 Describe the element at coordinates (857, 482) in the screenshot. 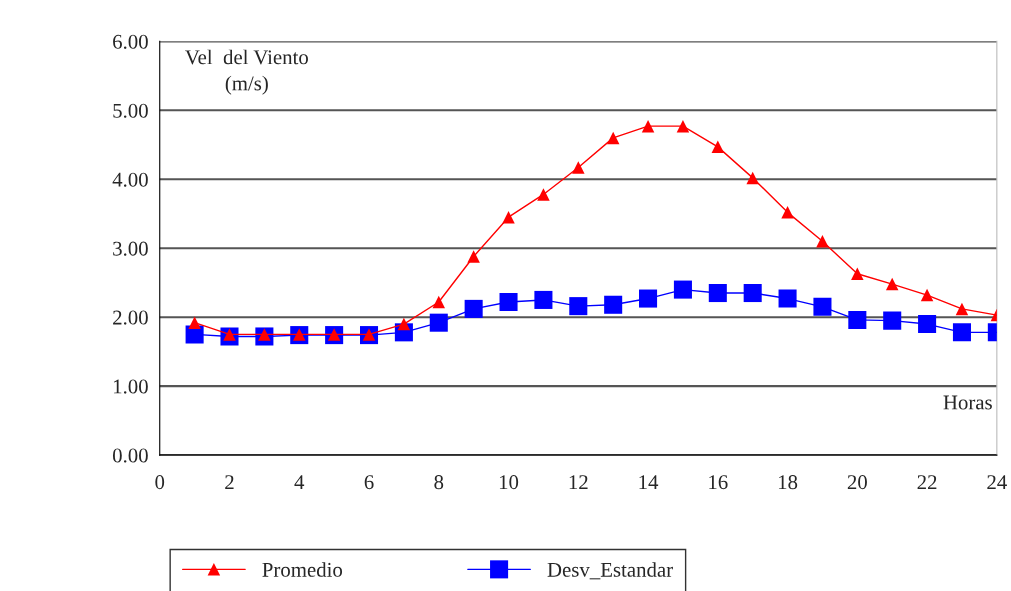

I see `x-tick-label: 20` at that location.